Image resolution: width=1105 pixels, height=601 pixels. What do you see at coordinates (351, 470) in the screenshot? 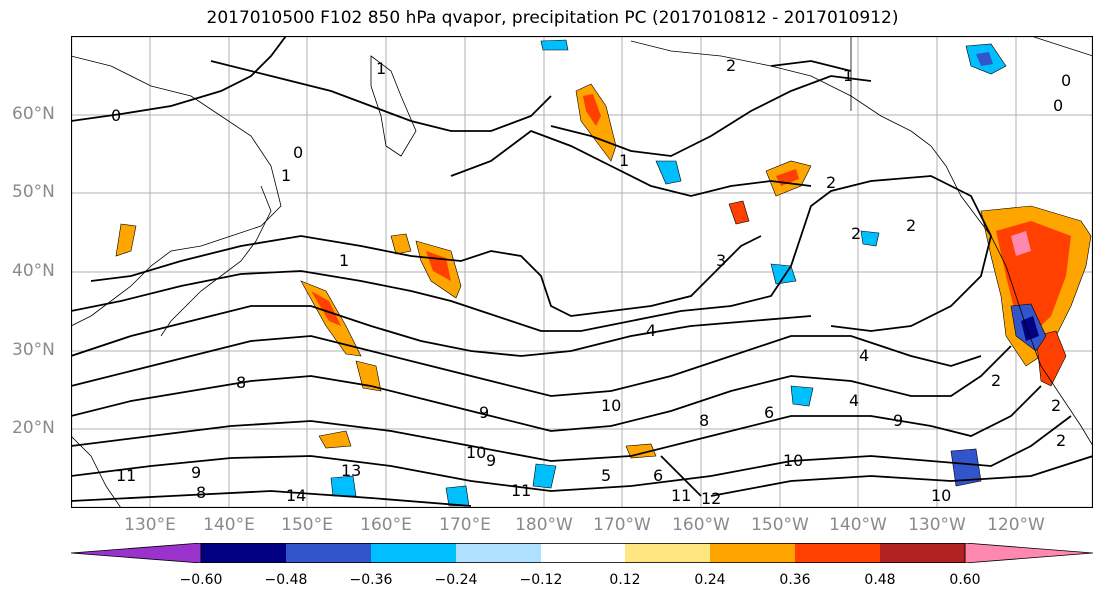
I see `contour-label: 13` at bounding box center [351, 470].